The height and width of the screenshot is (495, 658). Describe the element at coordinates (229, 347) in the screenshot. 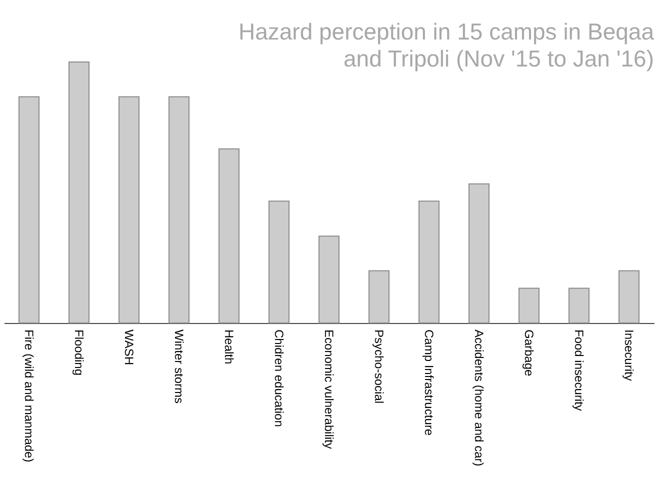

I see `x-tick-label: Health` at that location.